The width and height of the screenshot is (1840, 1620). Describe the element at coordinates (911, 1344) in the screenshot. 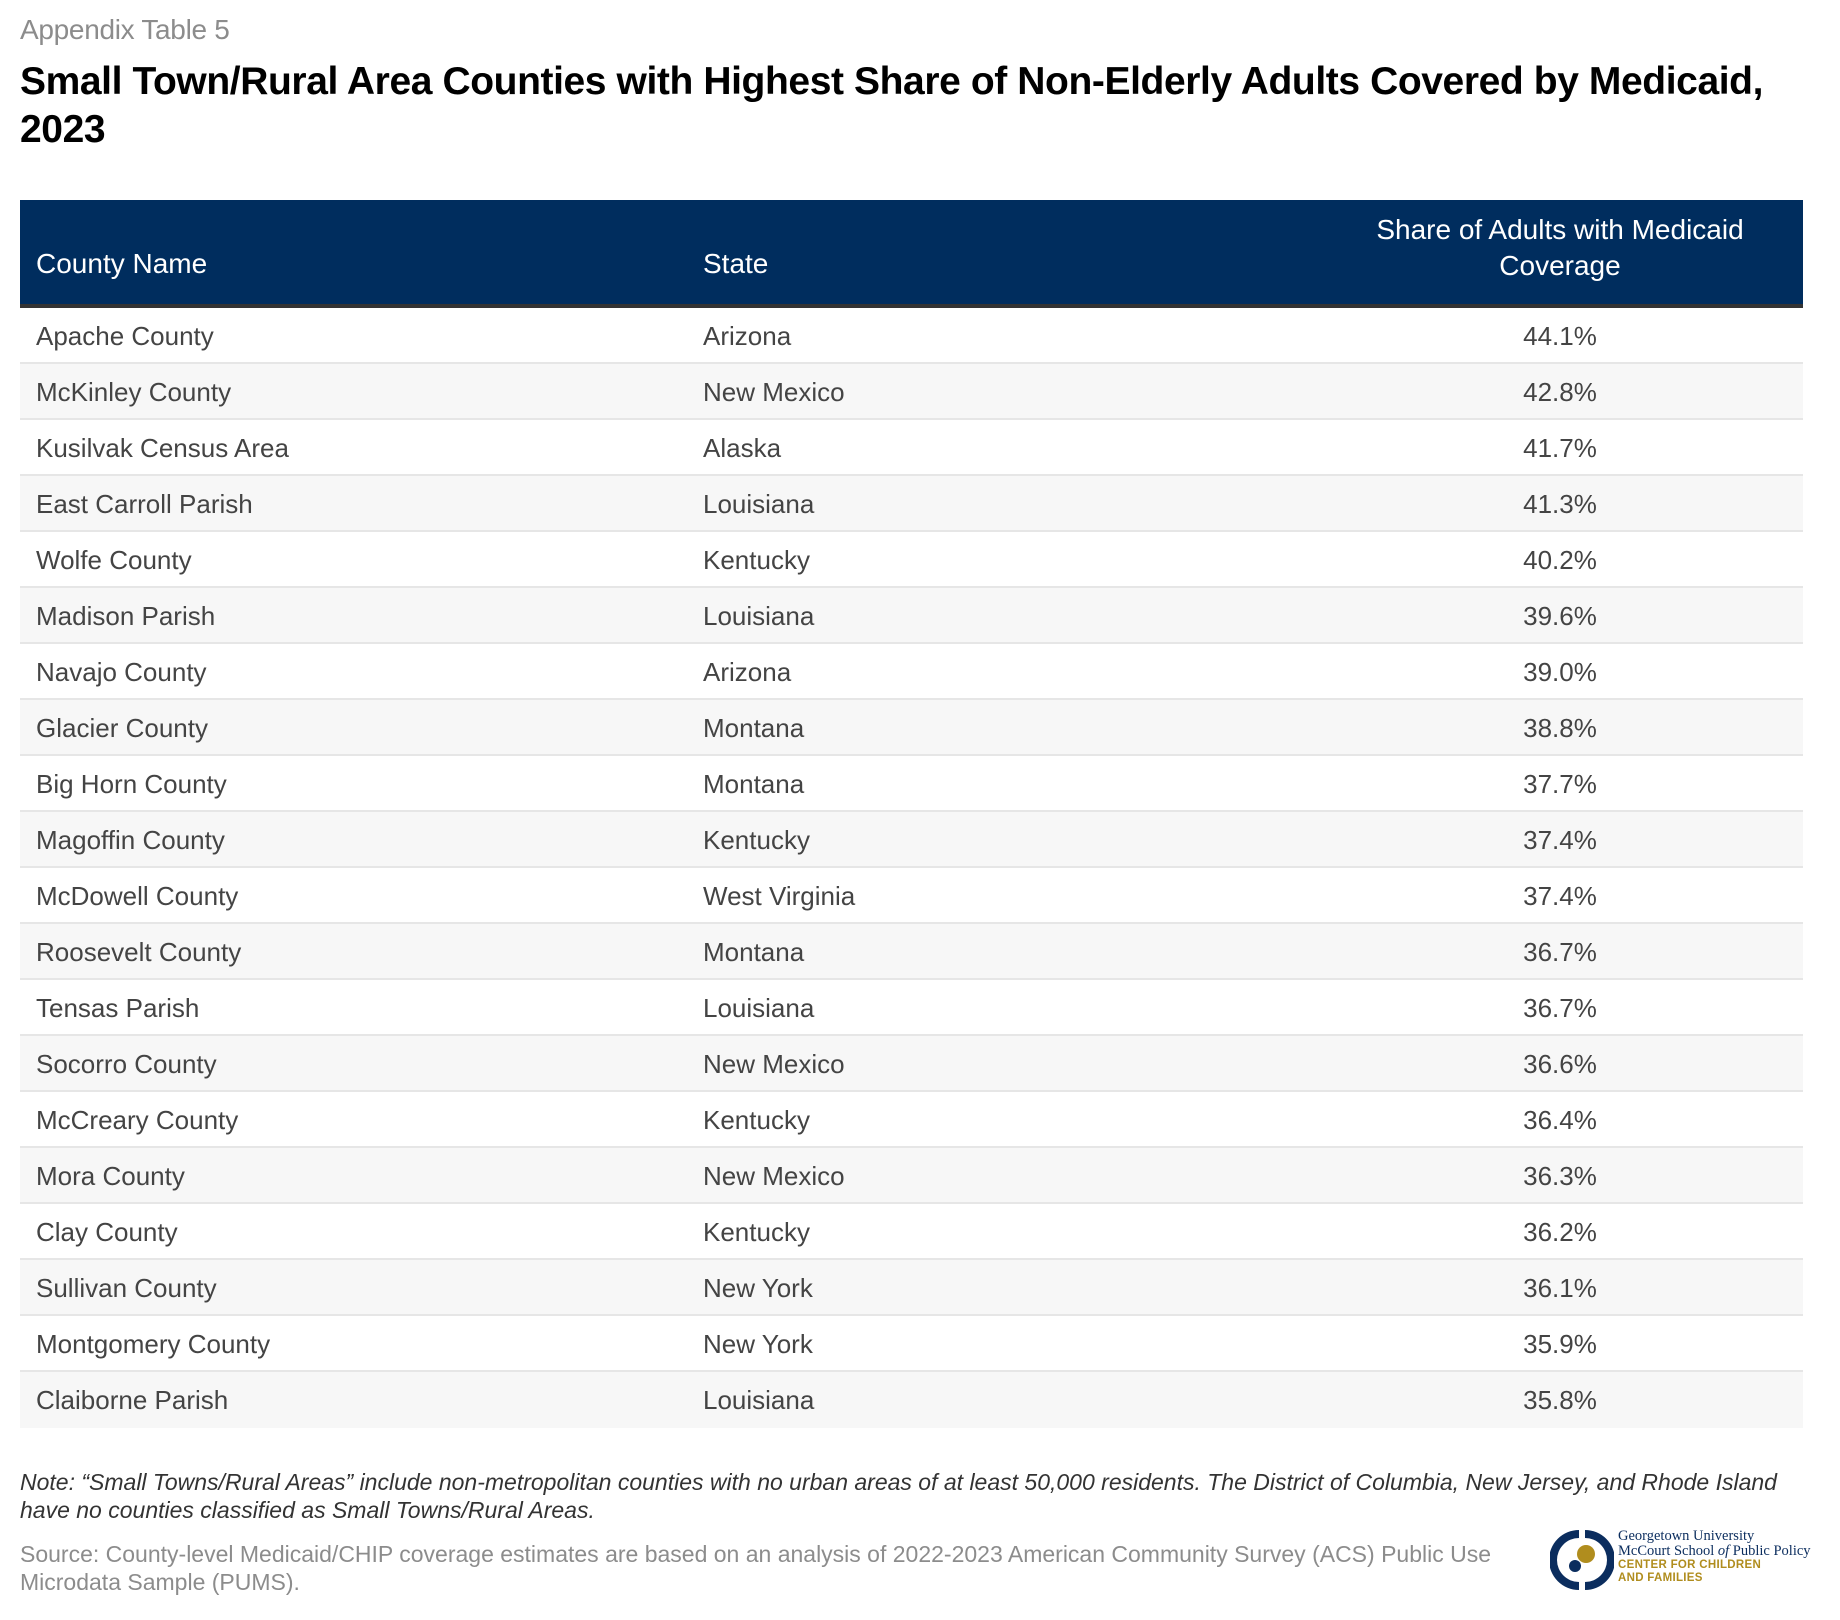

I see `table-row: Montgomery County New York 35.9%` at that location.